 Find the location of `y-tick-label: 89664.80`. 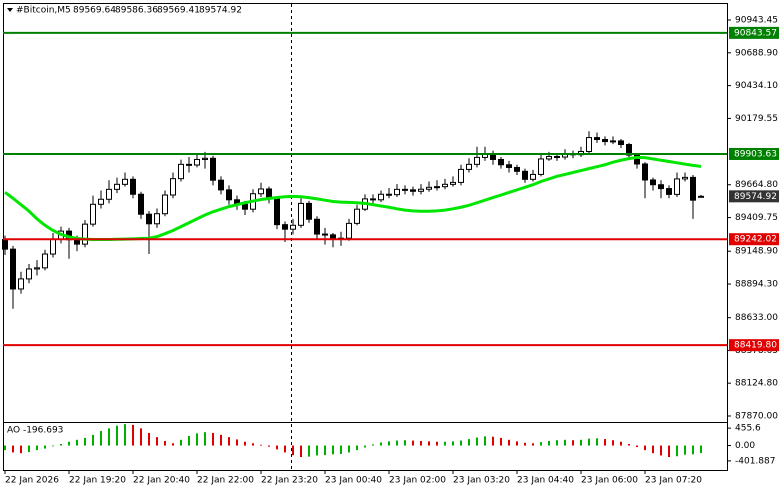

y-tick-label: 89664.80 is located at coordinates (756, 185).